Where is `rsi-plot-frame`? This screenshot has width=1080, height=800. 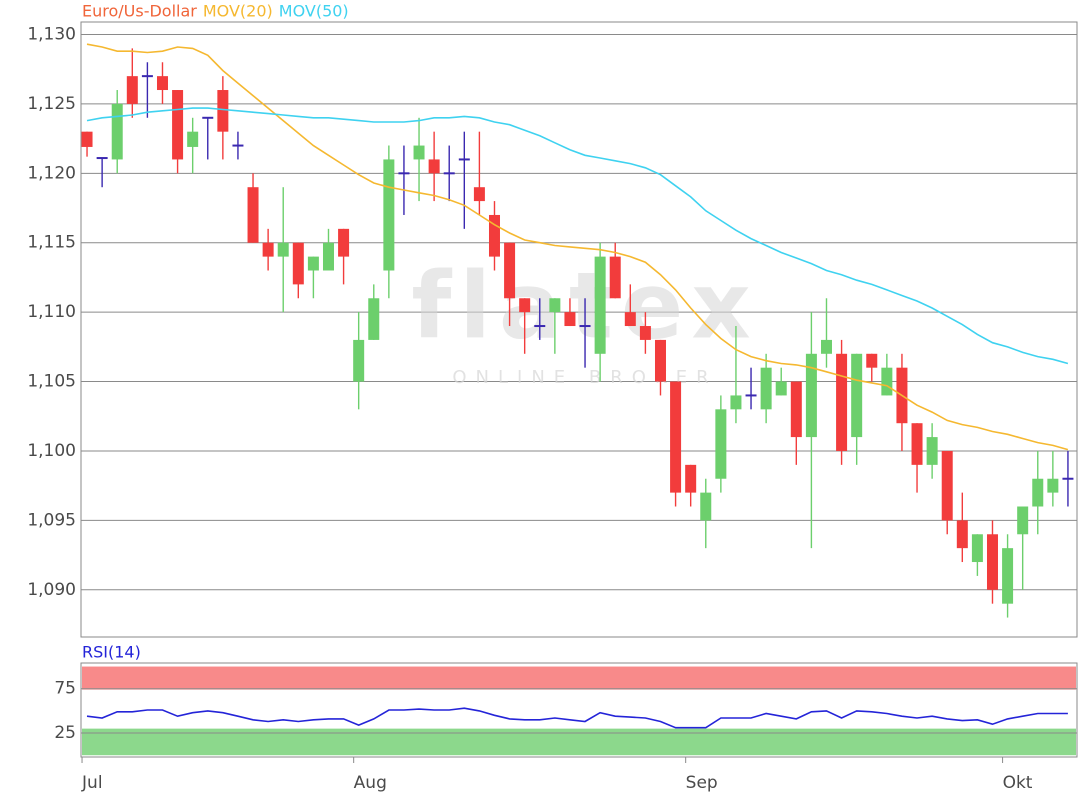
rsi-plot-frame is located at coordinates (579, 710).